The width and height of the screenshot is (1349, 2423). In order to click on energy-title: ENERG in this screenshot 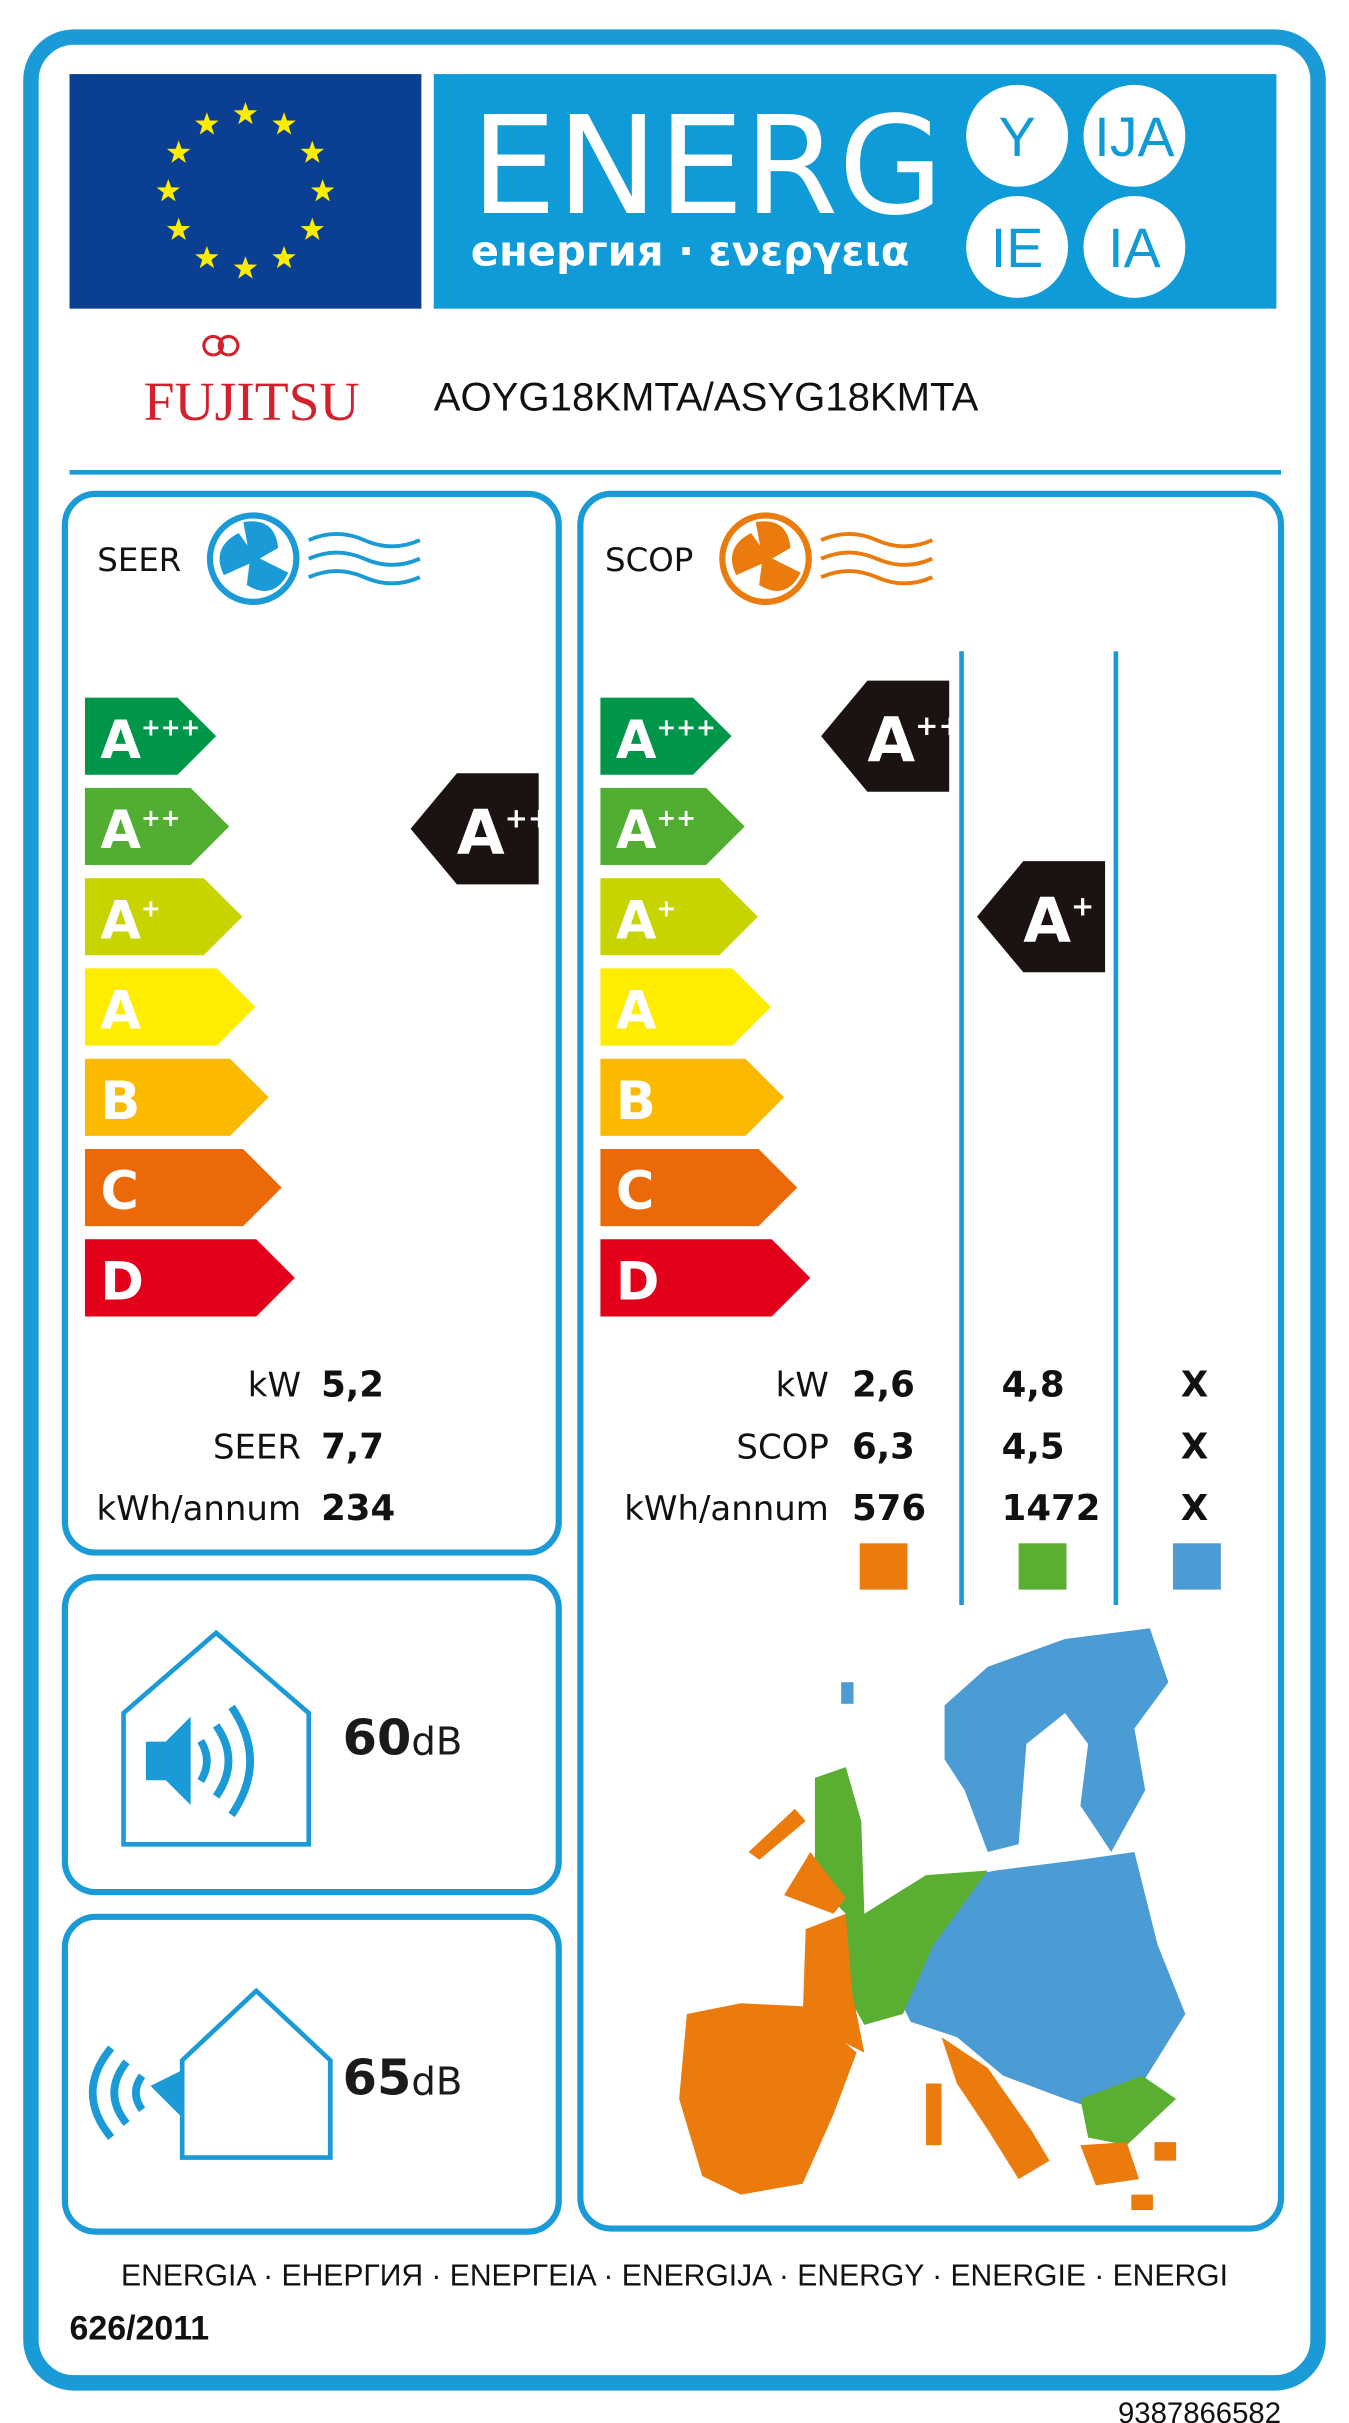, I will do `click(707, 167)`.